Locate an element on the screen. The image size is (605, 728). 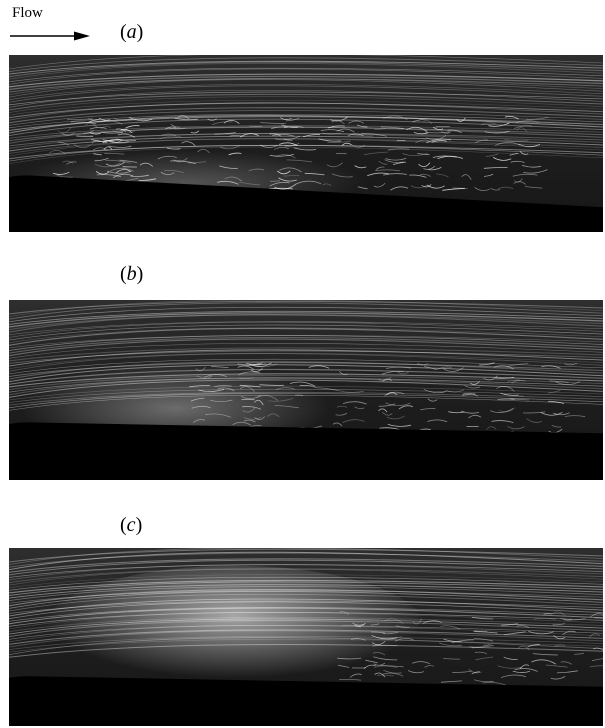
panel-label-b: (b) is located at coordinates (132, 274).